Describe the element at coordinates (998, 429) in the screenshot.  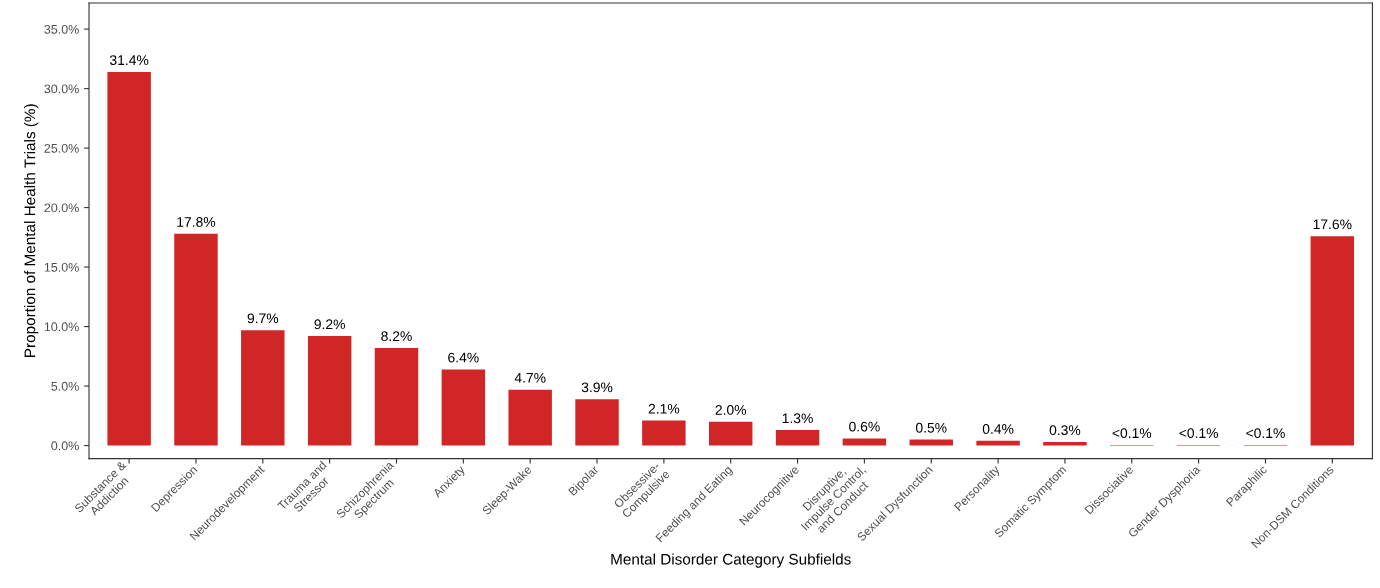
I see `data-label: 0.4%` at that location.